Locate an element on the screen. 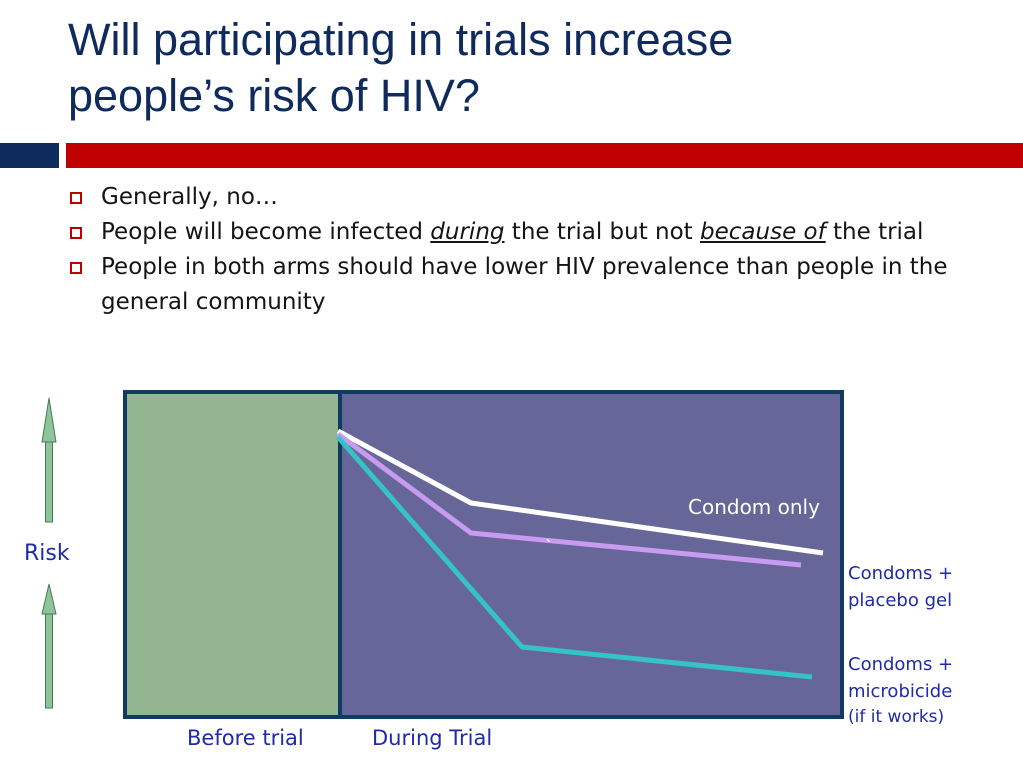 The width and height of the screenshot is (1023, 767). before-trial-panel is located at coordinates (232, 554).